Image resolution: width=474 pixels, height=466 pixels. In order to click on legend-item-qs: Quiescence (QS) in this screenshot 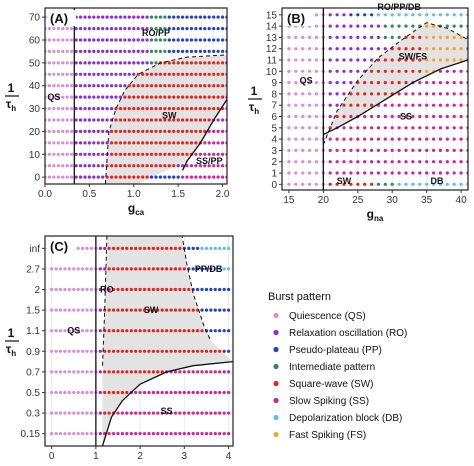, I will do `click(319, 316)`.